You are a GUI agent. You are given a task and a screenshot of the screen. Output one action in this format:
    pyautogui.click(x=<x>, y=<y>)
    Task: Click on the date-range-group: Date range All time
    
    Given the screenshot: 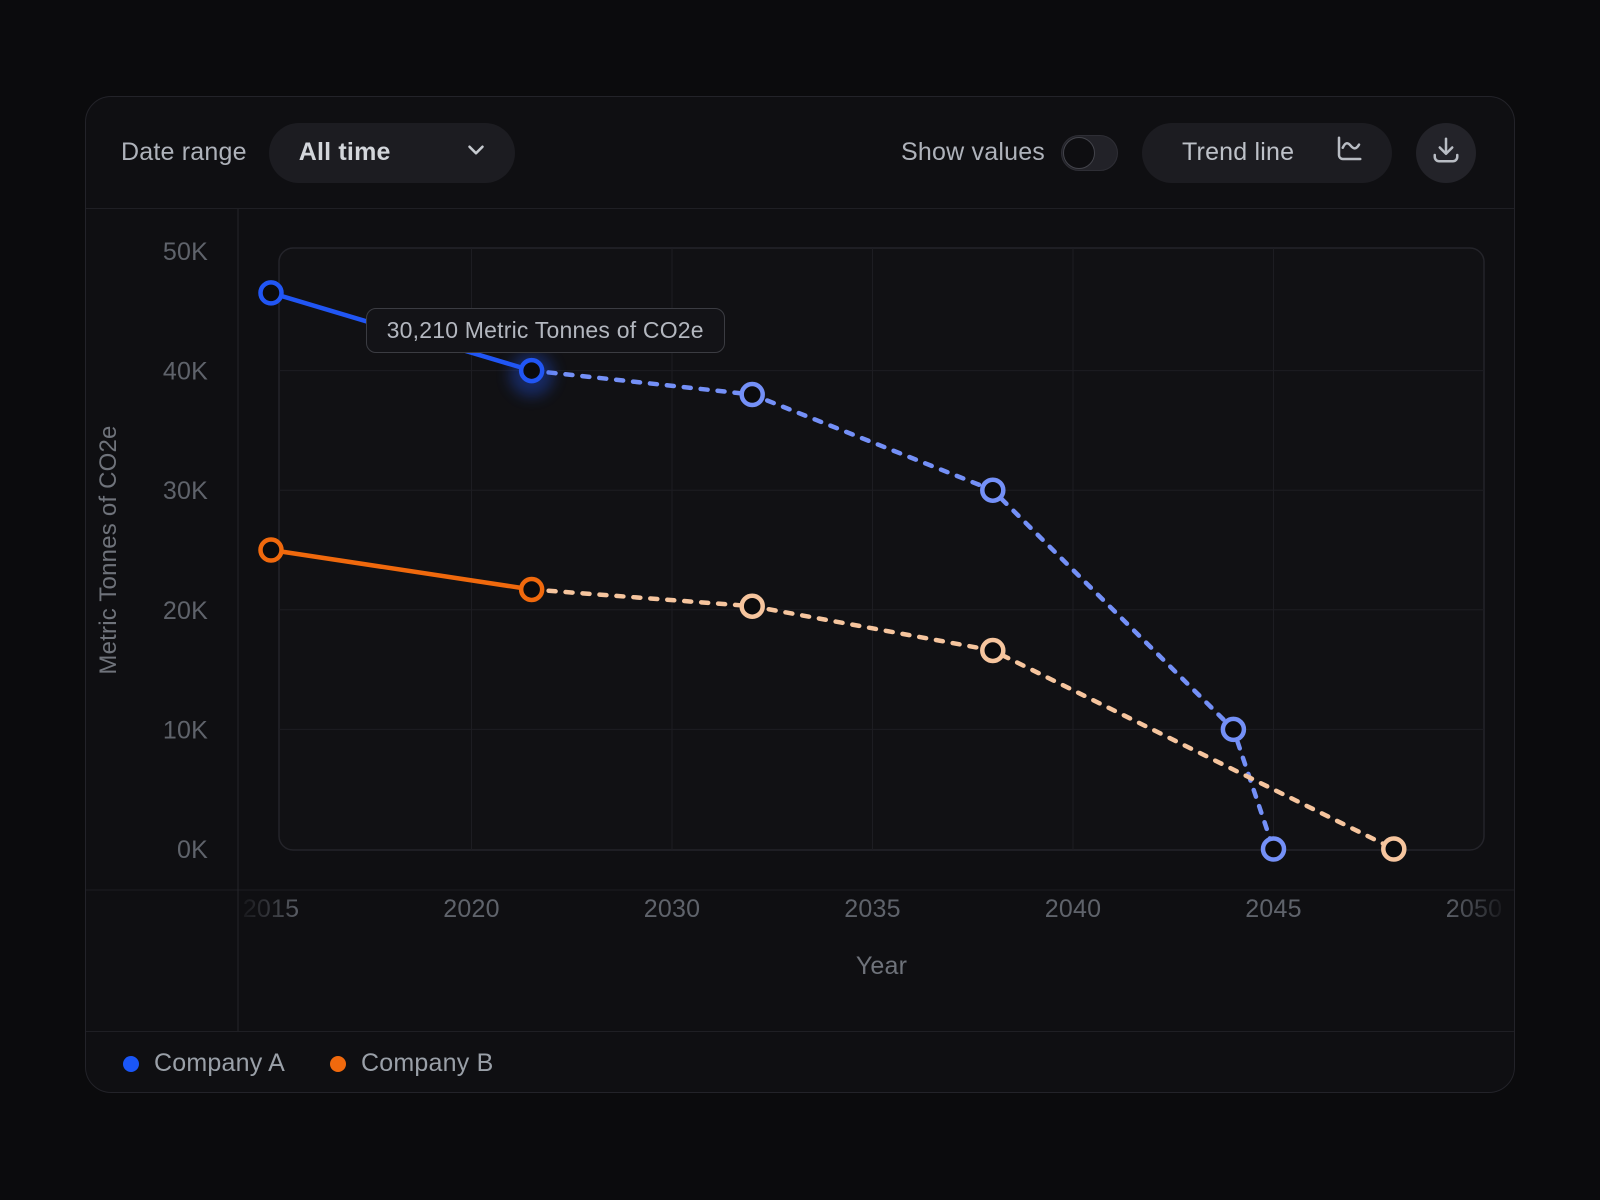 What is the action you would take?
    pyautogui.click(x=300, y=152)
    